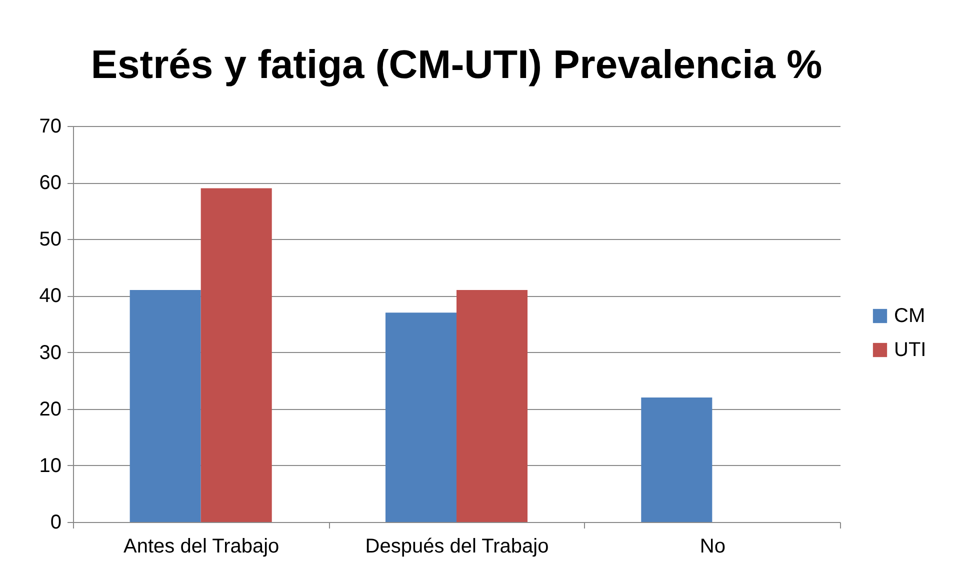 This screenshot has width=953, height=583. I want to click on legend-label: UTI, so click(910, 350).